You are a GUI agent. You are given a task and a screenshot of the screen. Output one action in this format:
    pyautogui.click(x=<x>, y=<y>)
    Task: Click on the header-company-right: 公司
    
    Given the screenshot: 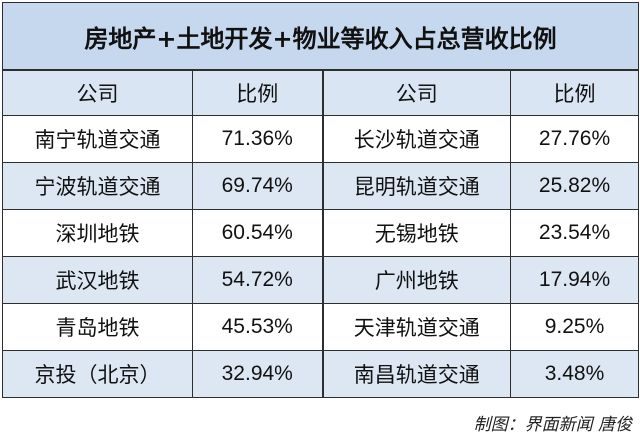 What is the action you would take?
    pyautogui.click(x=416, y=92)
    